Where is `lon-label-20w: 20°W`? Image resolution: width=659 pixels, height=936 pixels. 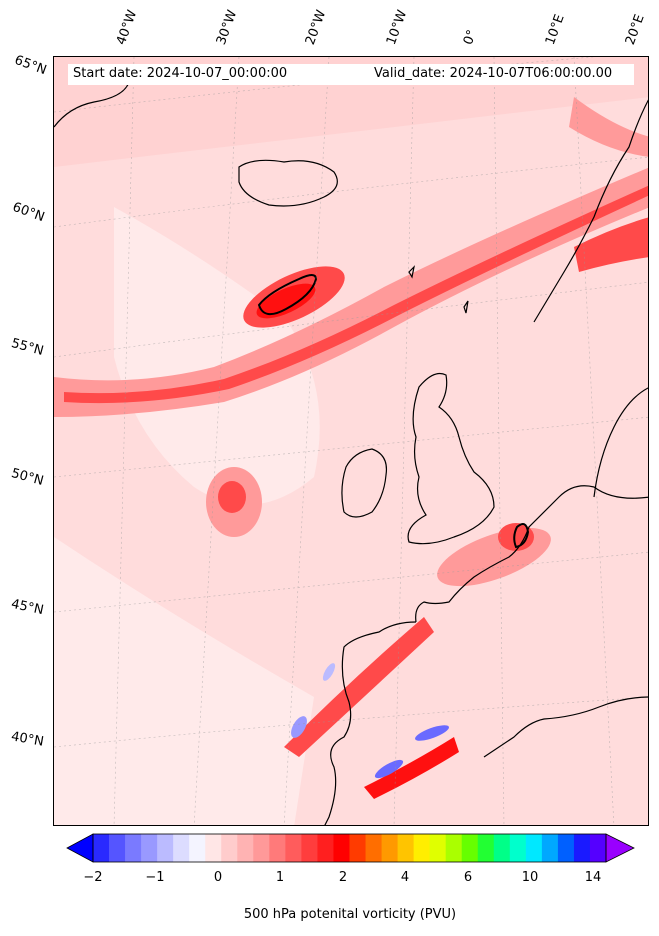
lon-label-20w: 20°W is located at coordinates (316, 27).